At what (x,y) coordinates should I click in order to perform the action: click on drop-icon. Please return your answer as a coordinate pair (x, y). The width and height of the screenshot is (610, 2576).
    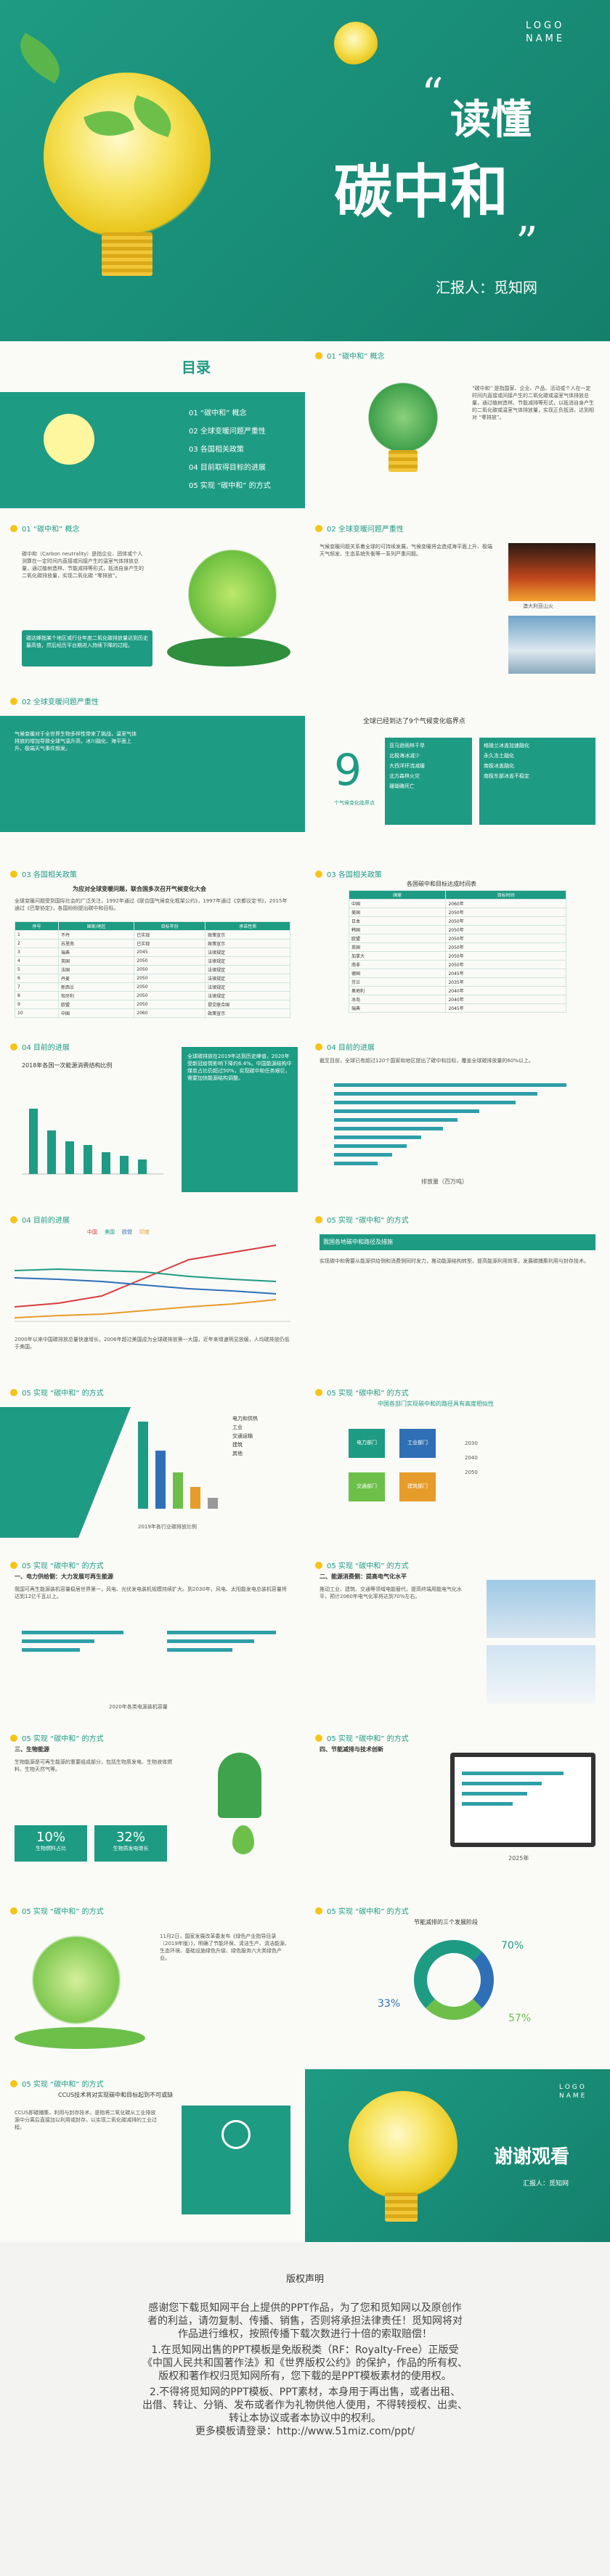
    Looking at the image, I should click on (243, 1839).